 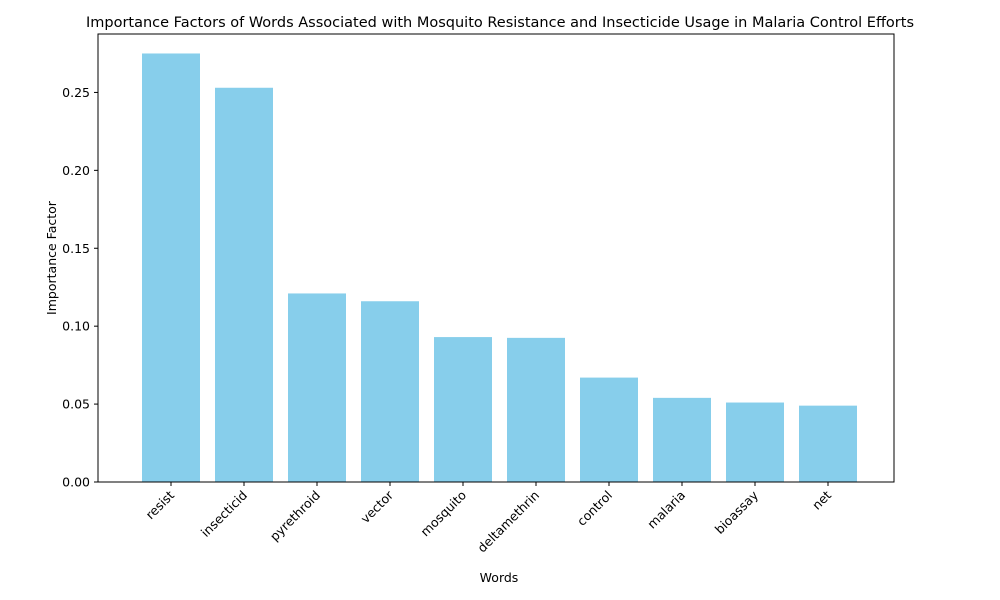 What do you see at coordinates (295, 516) in the screenshot?
I see `x-tick-label: pyrethroid` at bounding box center [295, 516].